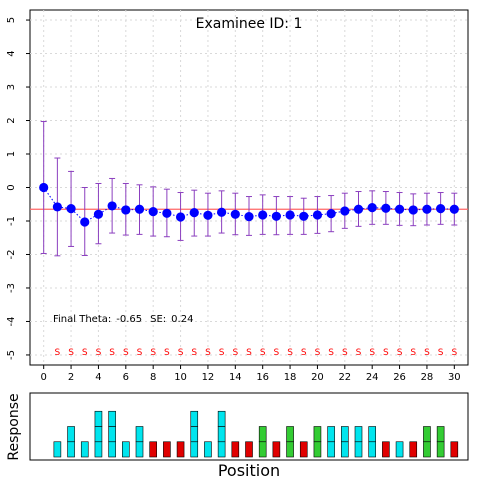  What do you see at coordinates (399, 377) in the screenshot?
I see `x-tick-label-26: 26` at bounding box center [399, 377].